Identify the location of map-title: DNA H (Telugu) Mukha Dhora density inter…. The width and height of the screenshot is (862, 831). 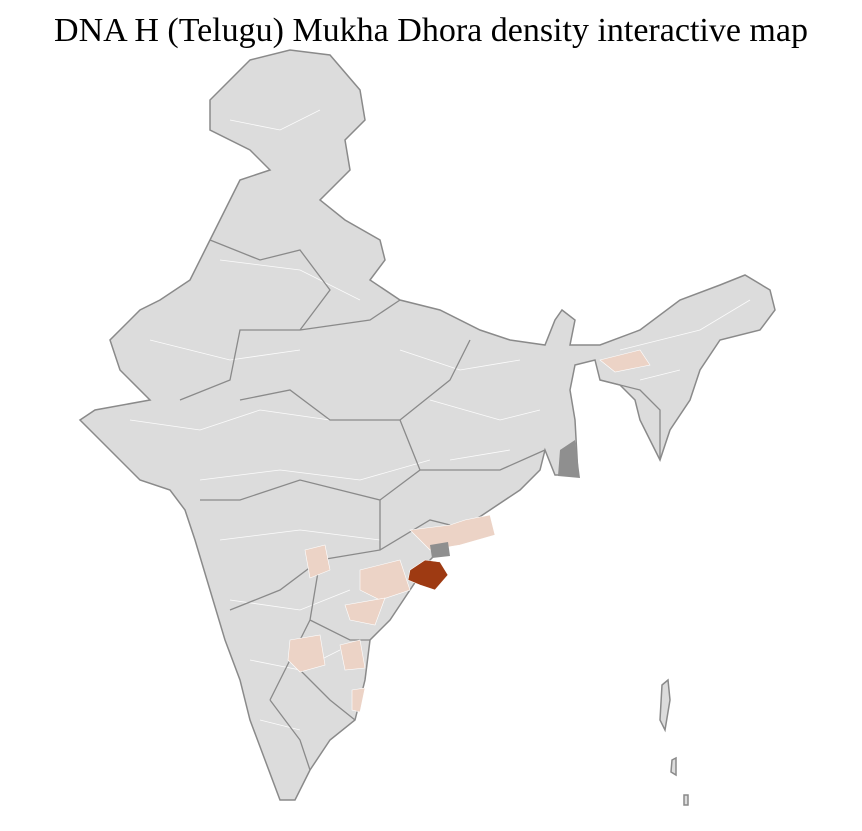
(431, 30).